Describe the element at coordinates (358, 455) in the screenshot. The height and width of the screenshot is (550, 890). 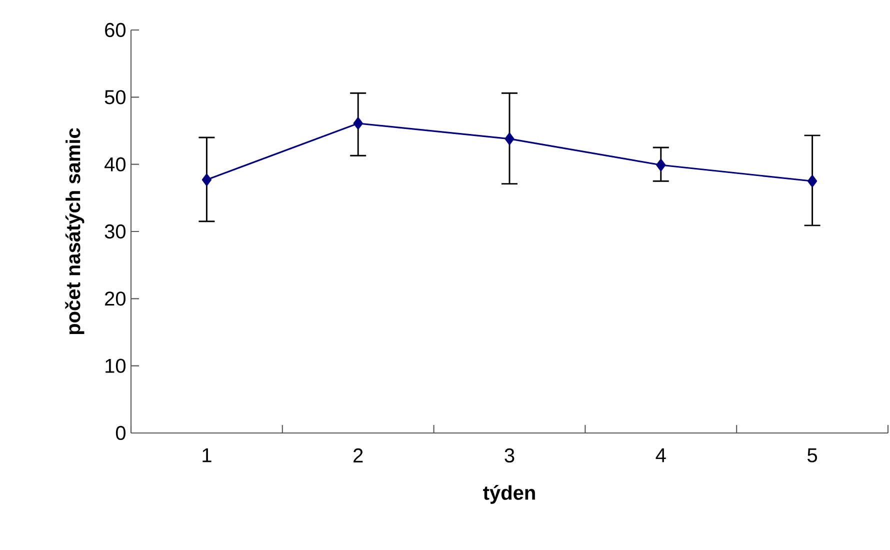
I see `x-tick-label: 2` at that location.